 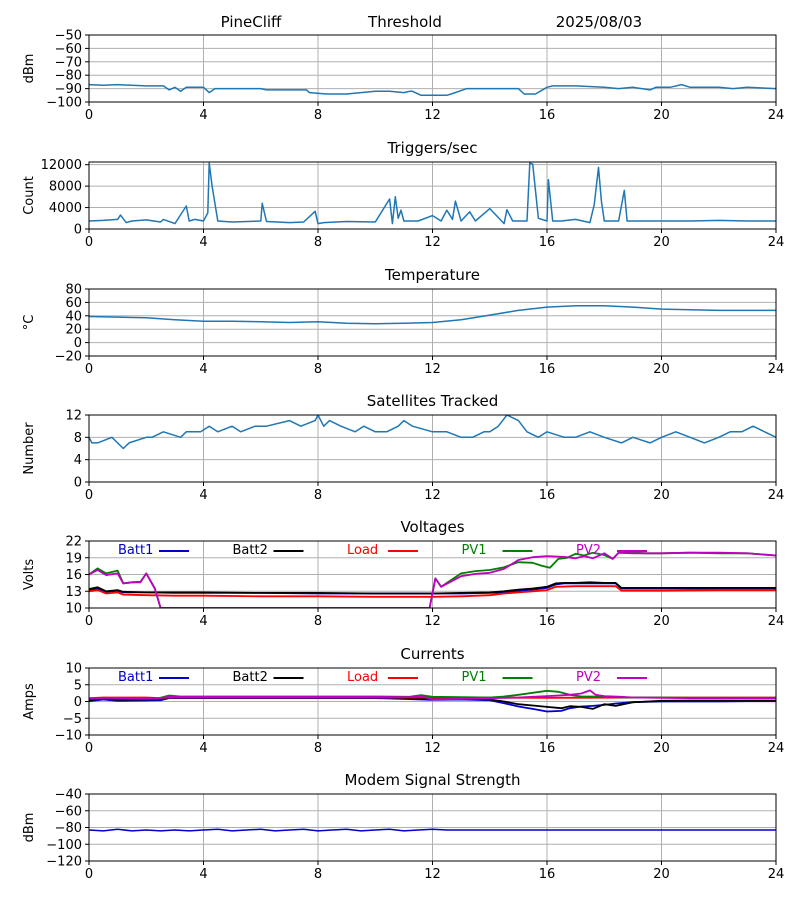 What do you see at coordinates (403, 76) in the screenshot?
I see `chart-panel-0: 0 4 8 12 16 20 24 −100−90−80−70−60−50 dBm` at bounding box center [403, 76].